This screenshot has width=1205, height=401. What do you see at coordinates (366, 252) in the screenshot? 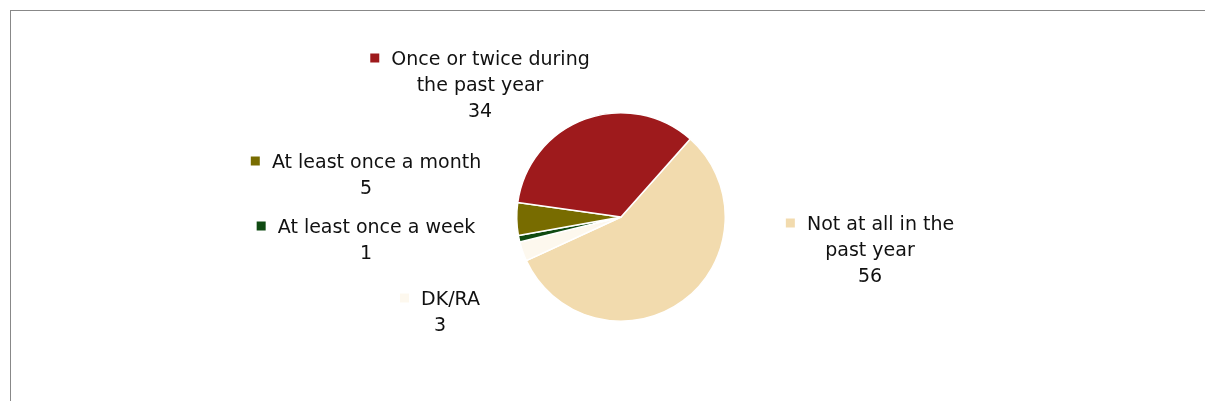
I see `data-label: 1` at bounding box center [366, 252].